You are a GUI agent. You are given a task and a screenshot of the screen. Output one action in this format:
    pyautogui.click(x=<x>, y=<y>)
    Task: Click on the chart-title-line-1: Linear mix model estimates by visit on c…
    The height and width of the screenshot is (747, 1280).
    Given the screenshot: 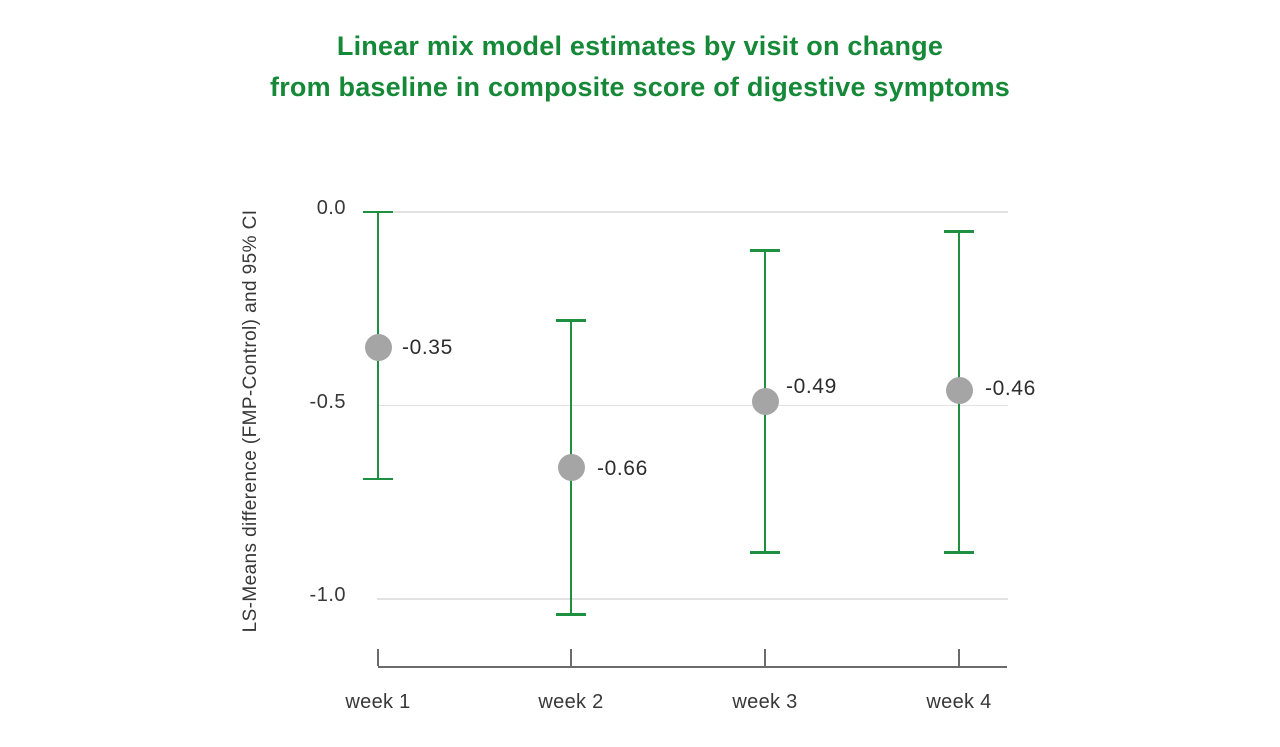 What is the action you would take?
    pyautogui.click(x=640, y=46)
    